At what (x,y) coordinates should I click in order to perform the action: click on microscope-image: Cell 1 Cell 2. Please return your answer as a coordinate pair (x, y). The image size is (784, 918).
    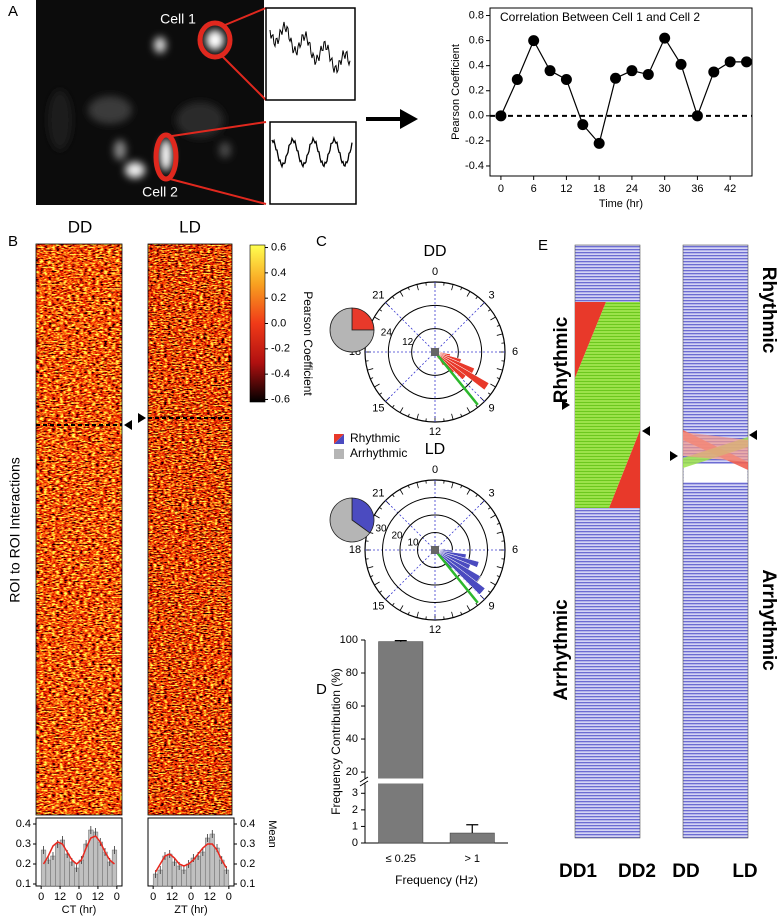
    Looking at the image, I should click on (196, 102).